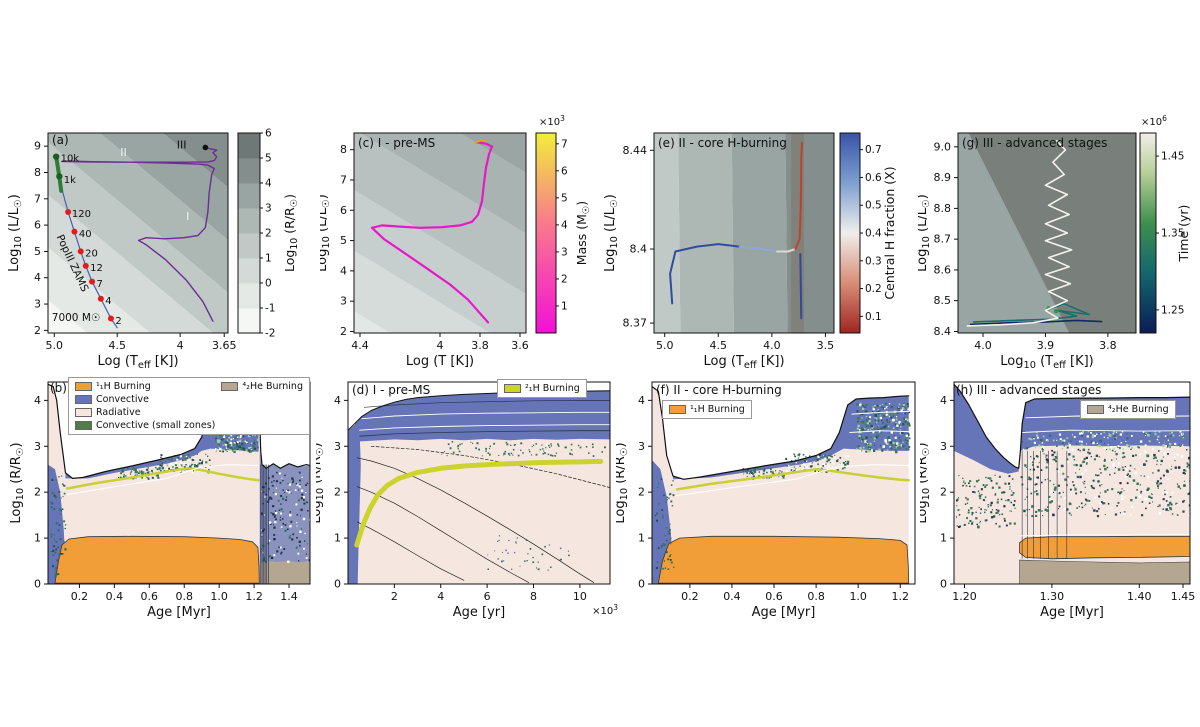 Image resolution: width=1200 pixels, height=727 pixels. Describe the element at coordinates (58, 388) in the screenshot. I see `panel-b-title: (b)` at that location.